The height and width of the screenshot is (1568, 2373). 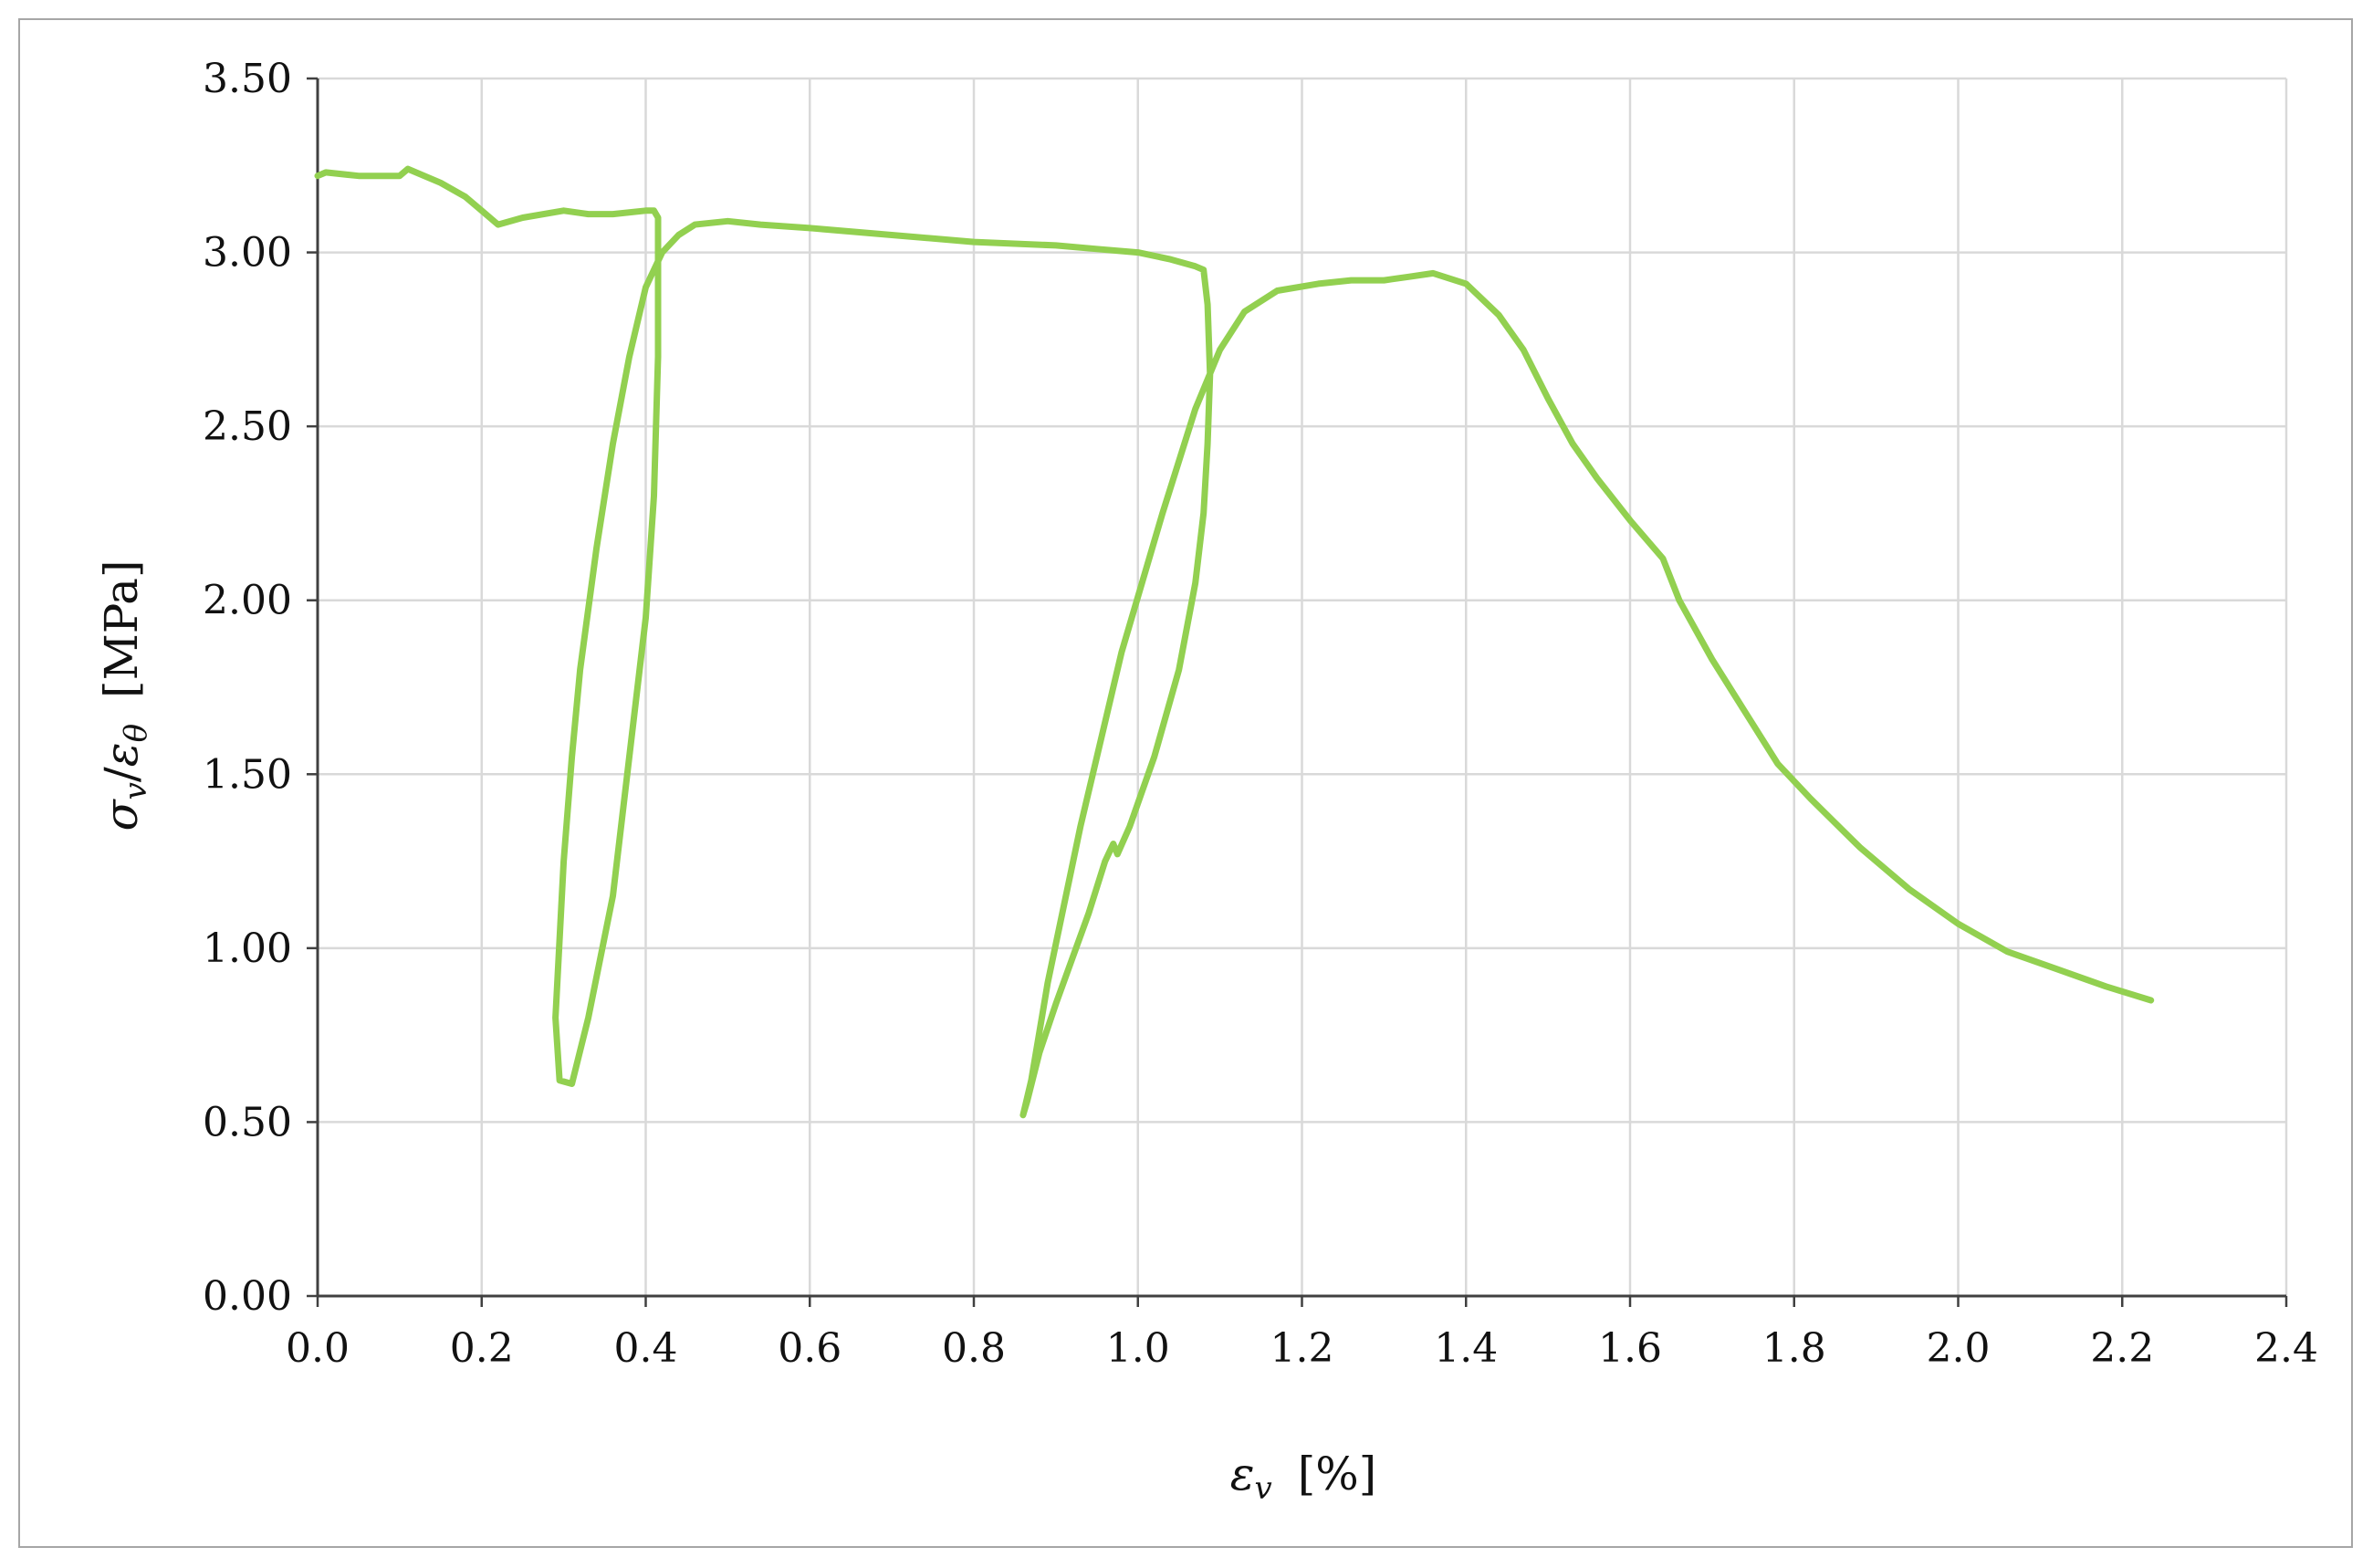 What do you see at coordinates (247, 254) in the screenshot?
I see `y-tick-label: 3.00` at bounding box center [247, 254].